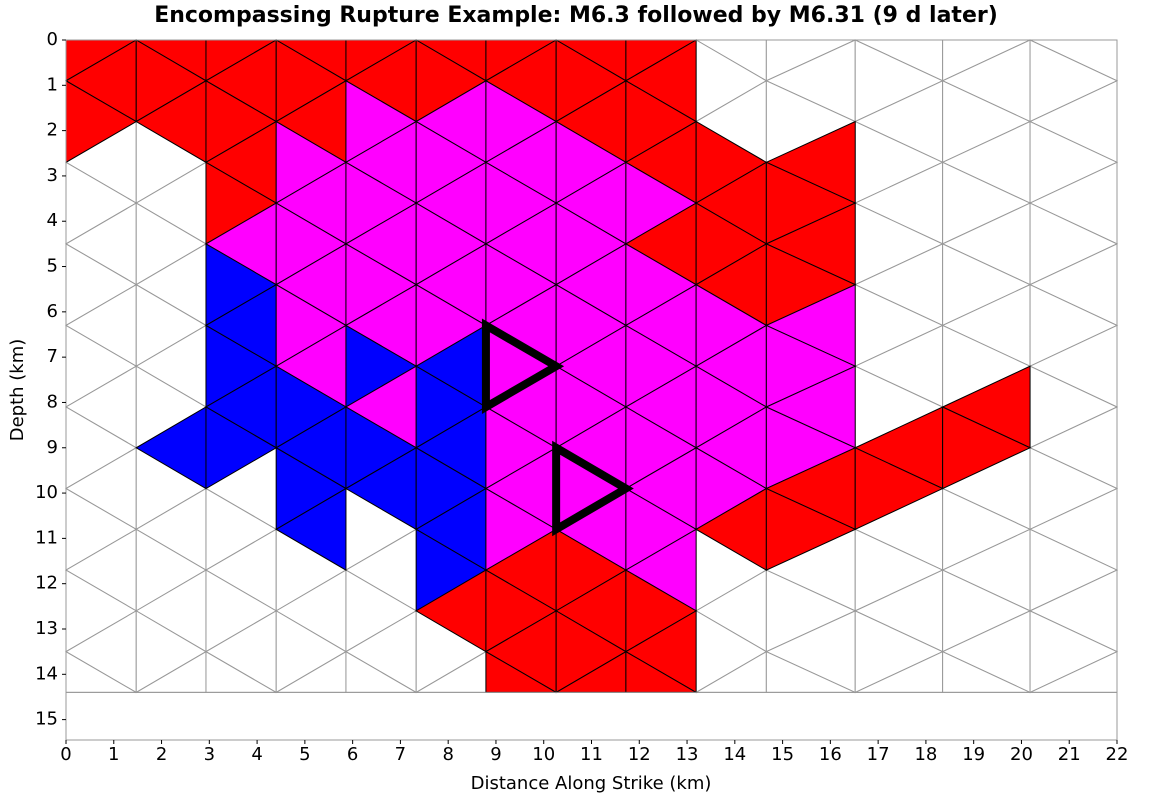  I want to click on x-tick-label: 10, so click(543, 754).